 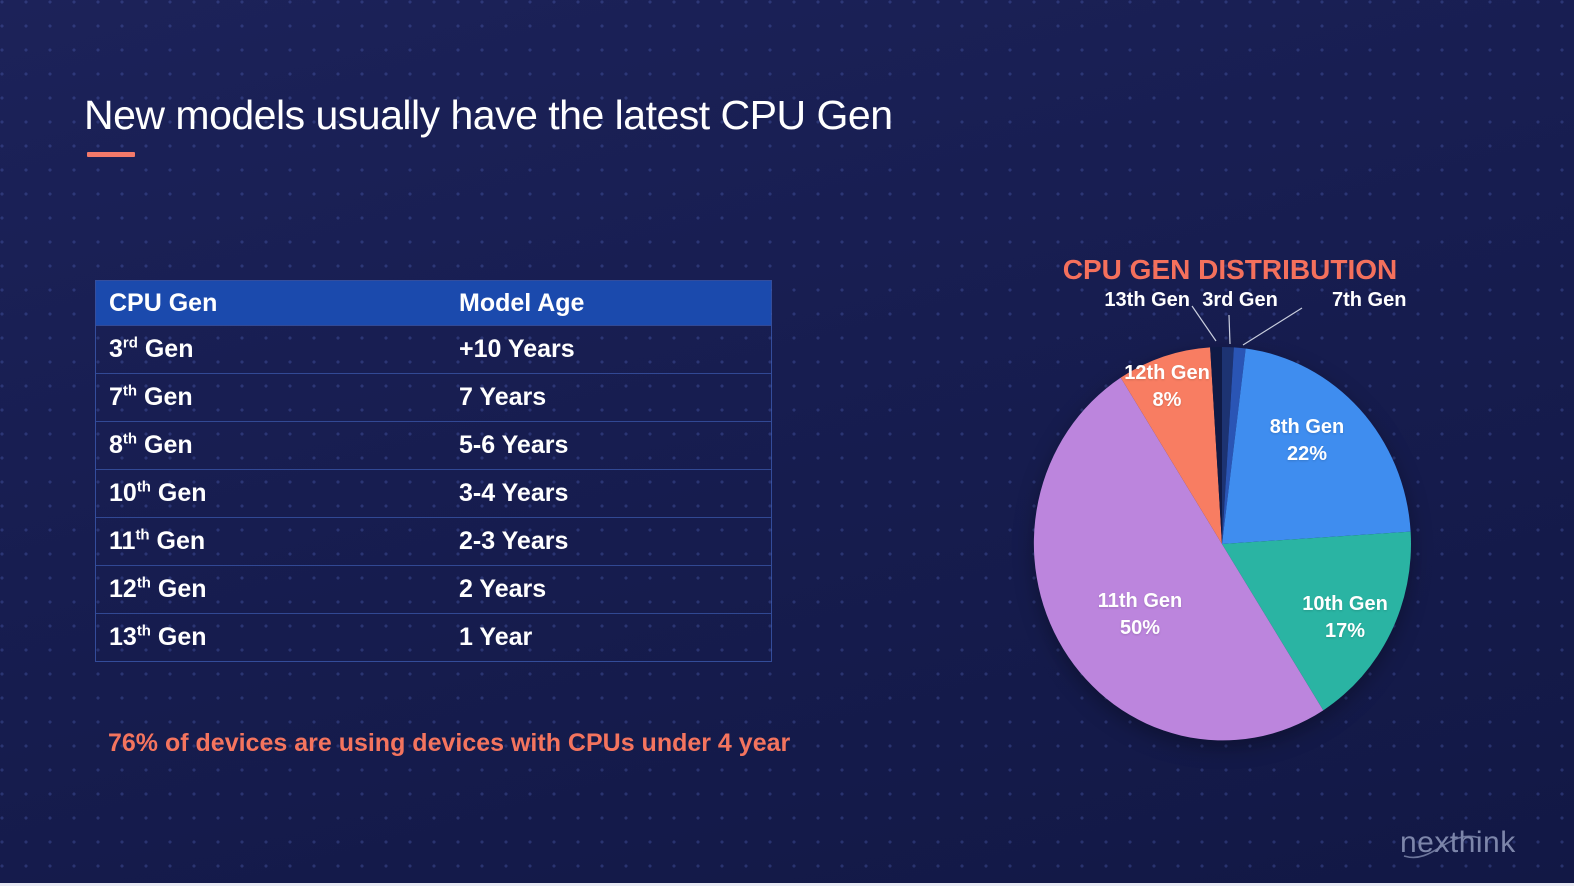 I want to click on pie-outside-label-7th-gen: 7th Gen, so click(x=1369, y=300).